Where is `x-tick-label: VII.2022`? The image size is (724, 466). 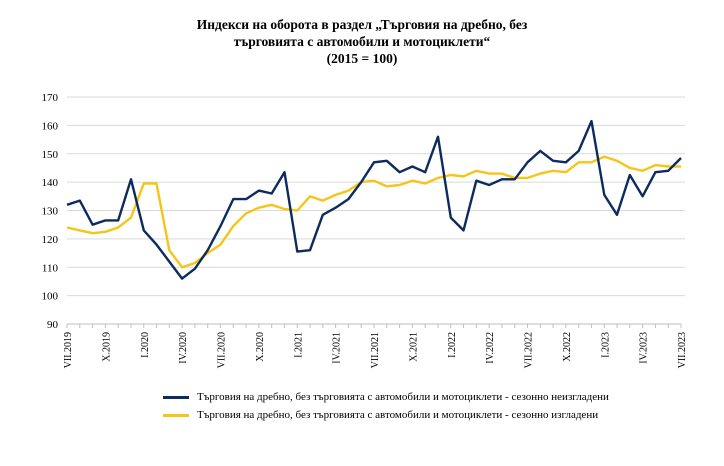
x-tick-label: VII.2022 is located at coordinates (529, 350).